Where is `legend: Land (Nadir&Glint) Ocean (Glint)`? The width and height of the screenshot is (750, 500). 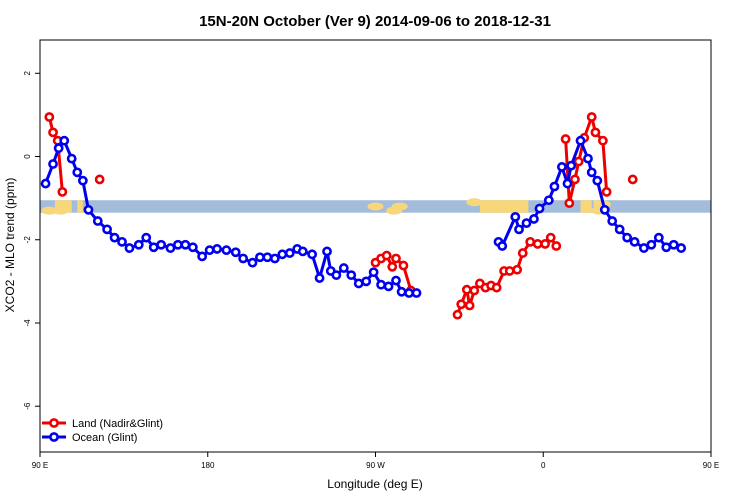
legend: Land (Nadir&Glint) Ocean (Glint) is located at coordinates (102, 431).